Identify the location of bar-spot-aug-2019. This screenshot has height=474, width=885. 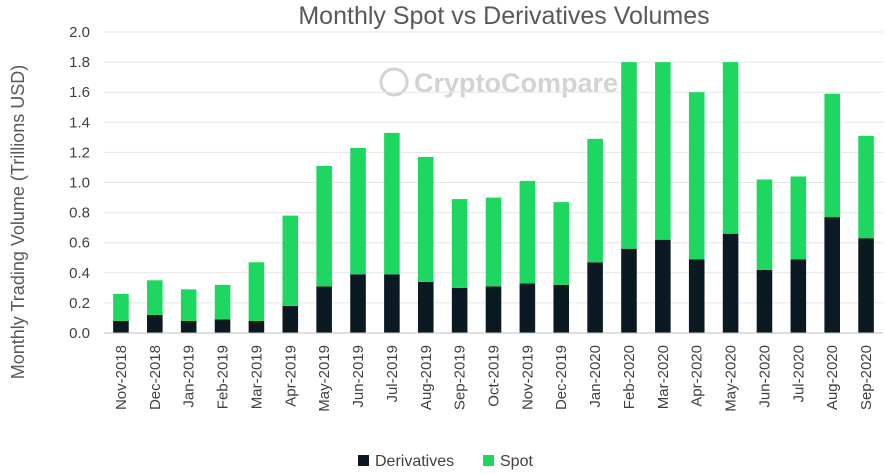
(425, 219).